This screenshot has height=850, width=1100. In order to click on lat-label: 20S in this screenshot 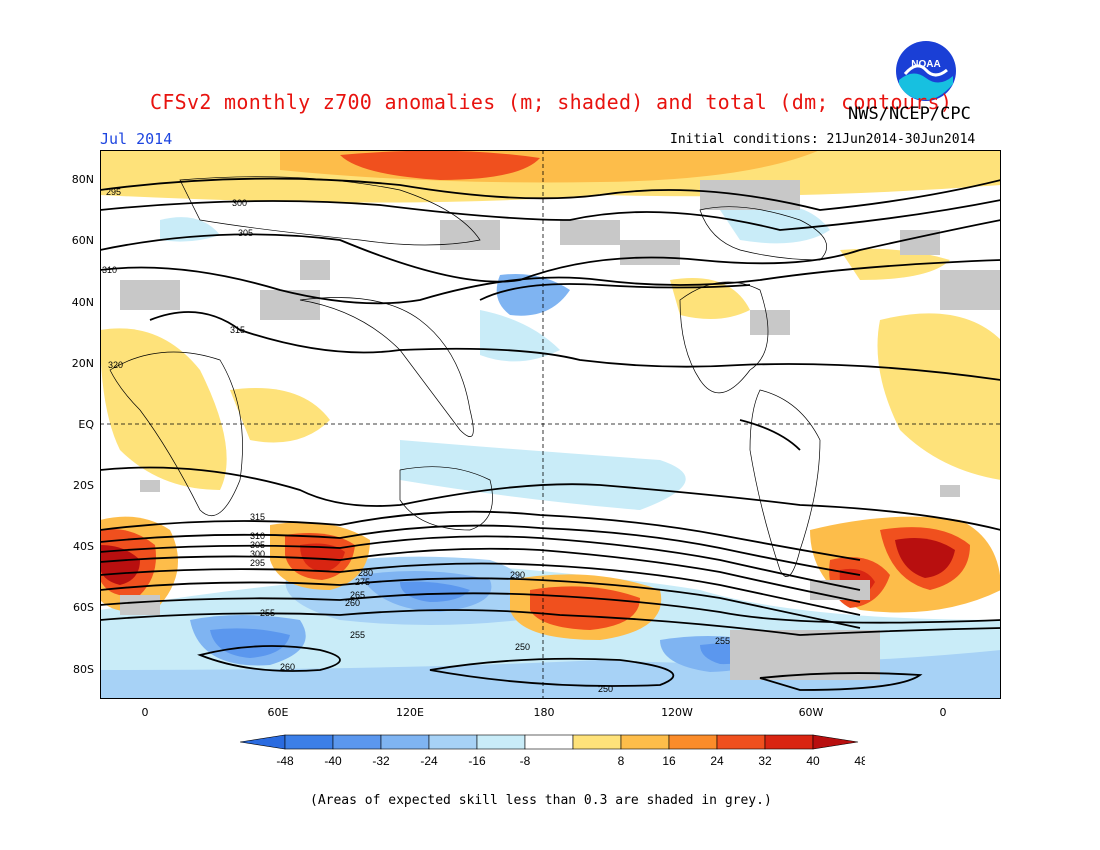, I will do `click(83, 485)`.